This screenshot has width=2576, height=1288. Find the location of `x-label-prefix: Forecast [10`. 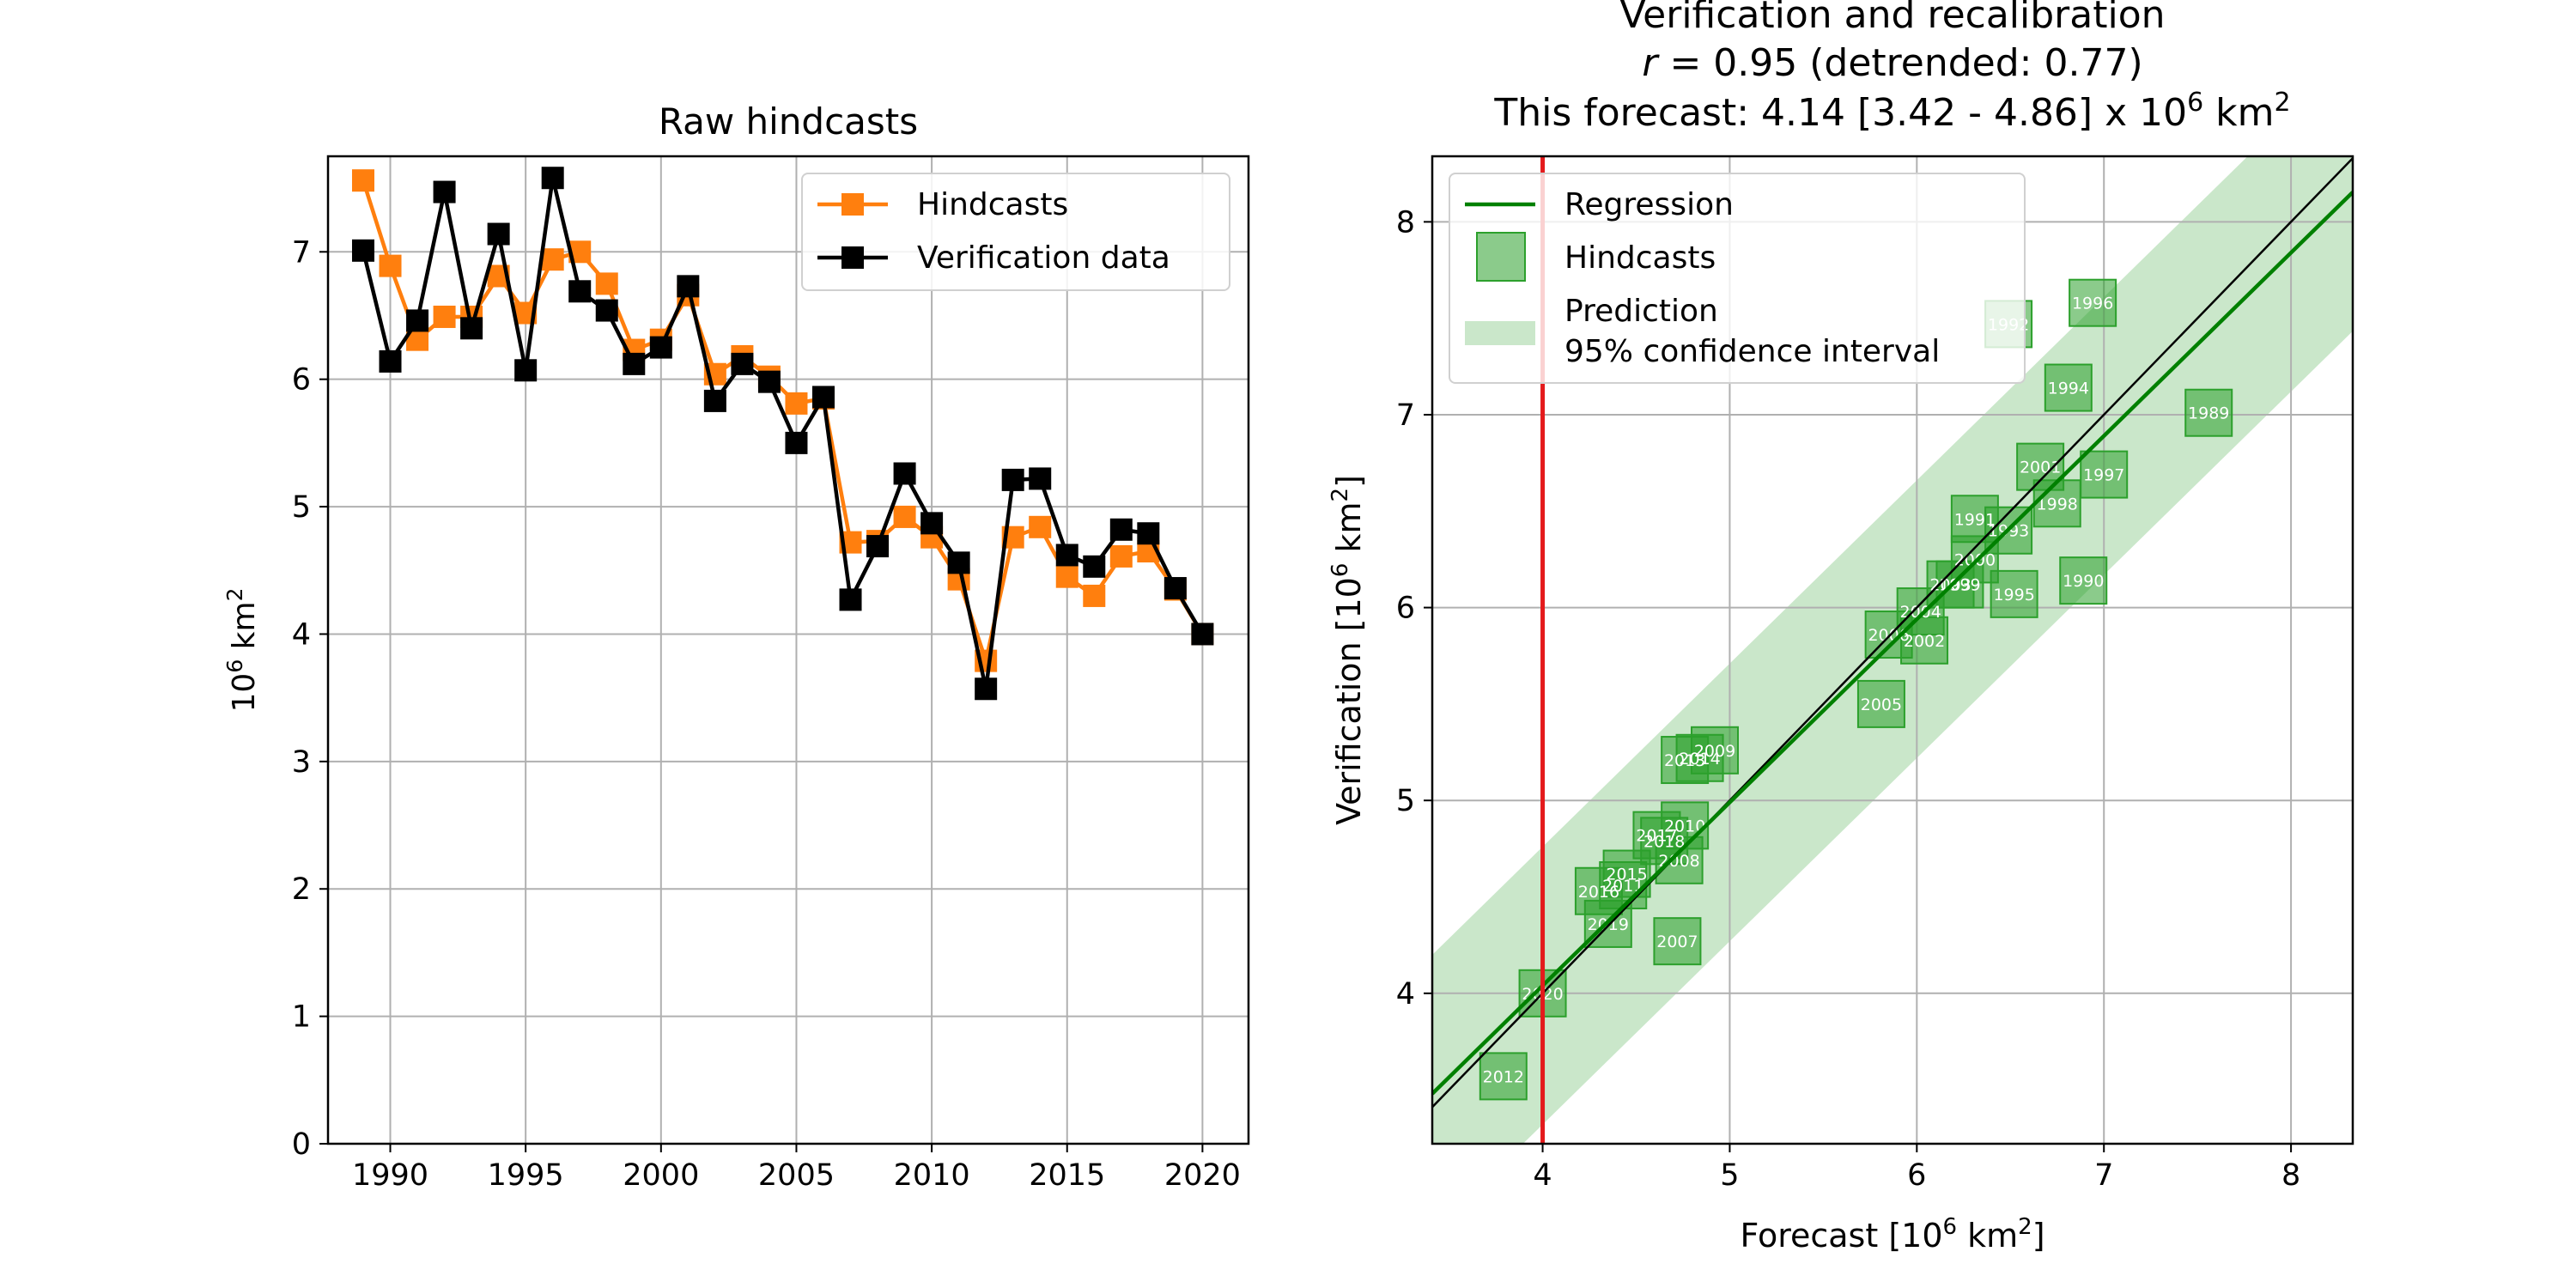

x-label-prefix: Forecast [10 is located at coordinates (1841, 1236).